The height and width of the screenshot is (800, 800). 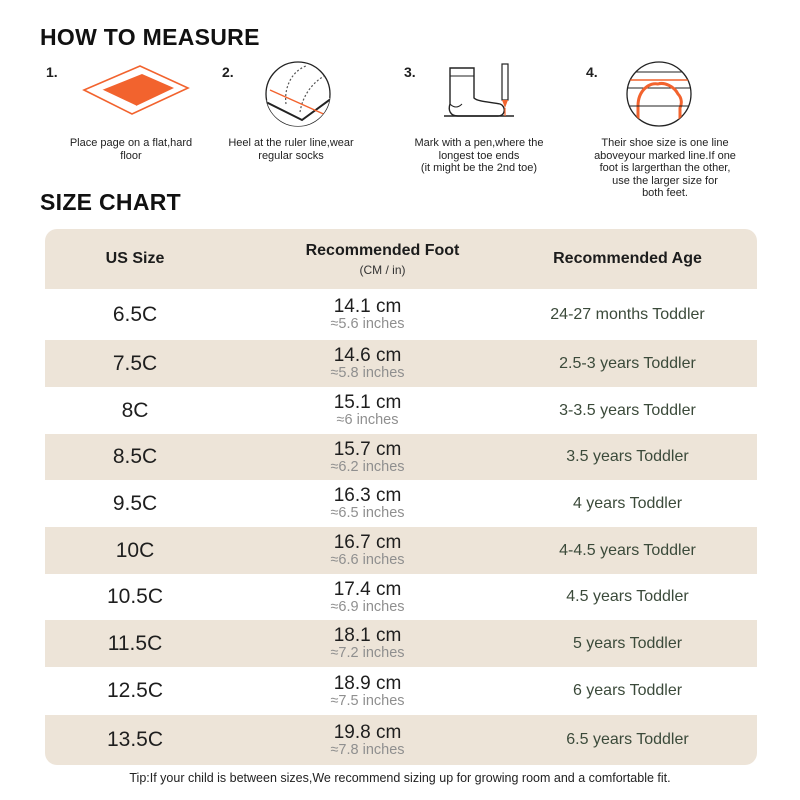 I want to click on header-recommended-age: Recommended Age, so click(x=627, y=259).